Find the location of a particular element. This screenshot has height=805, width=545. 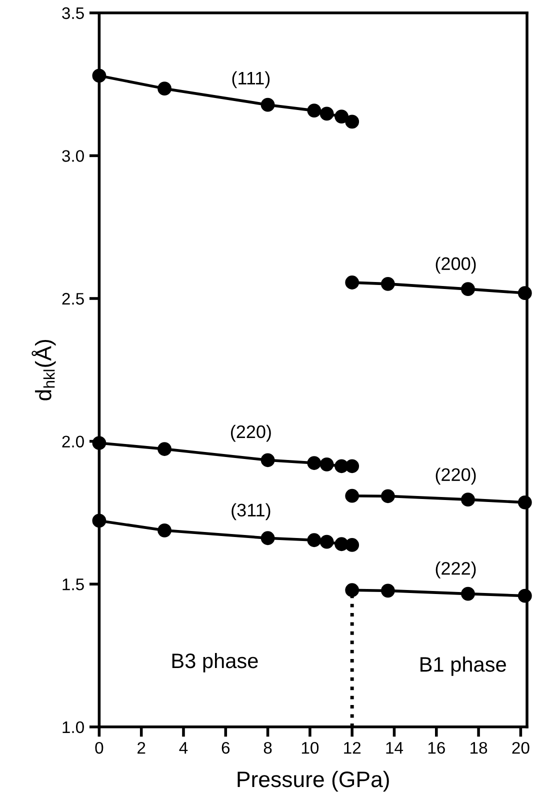

y-tick-label: 1.0 is located at coordinates (73, 727).